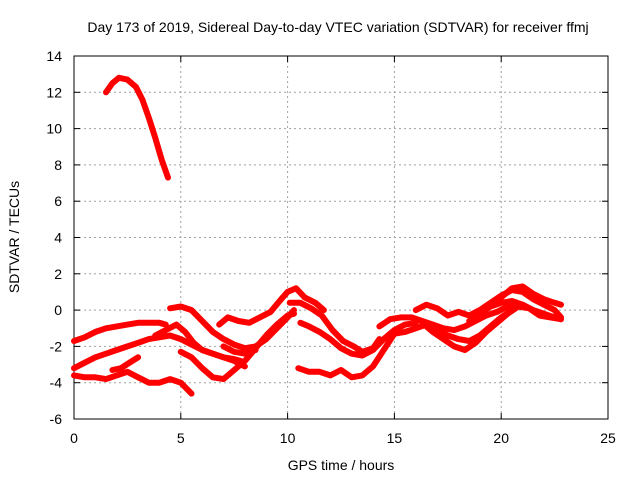 The height and width of the screenshot is (480, 640). I want to click on y-tick-label: 8, so click(58, 165).